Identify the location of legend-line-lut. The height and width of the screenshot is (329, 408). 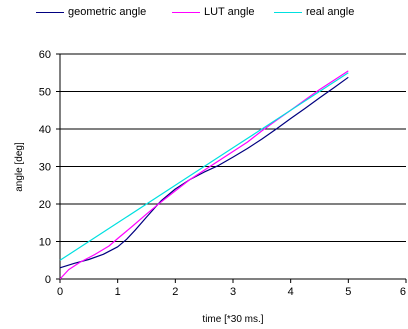
(186, 12).